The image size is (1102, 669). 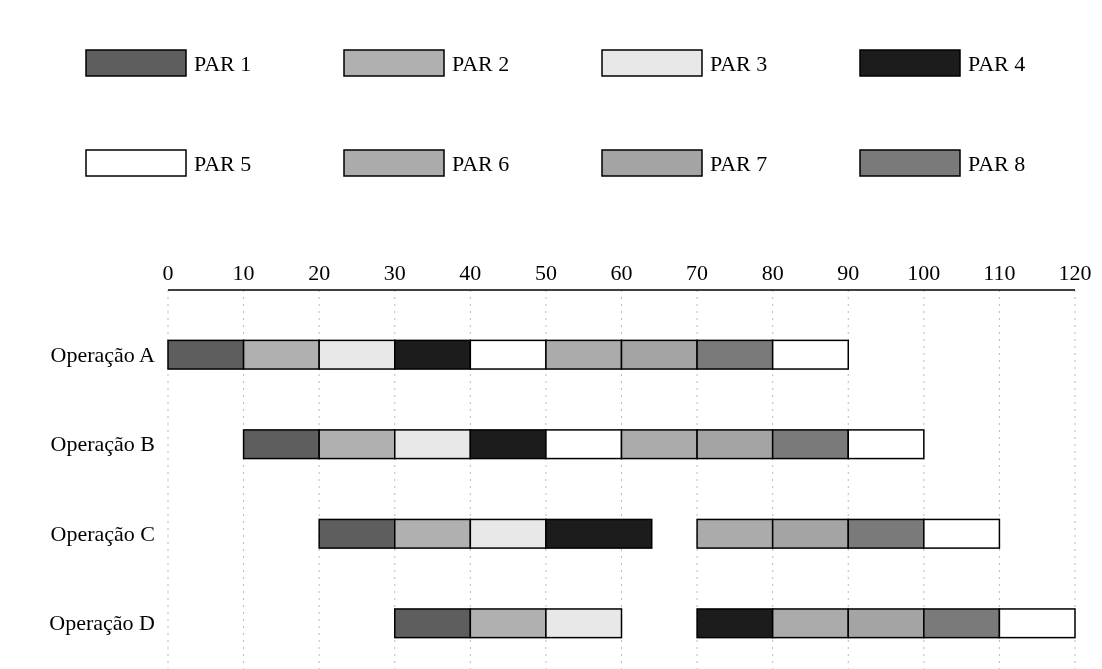 I want to click on x-tick-label: 110, so click(x=999, y=272).